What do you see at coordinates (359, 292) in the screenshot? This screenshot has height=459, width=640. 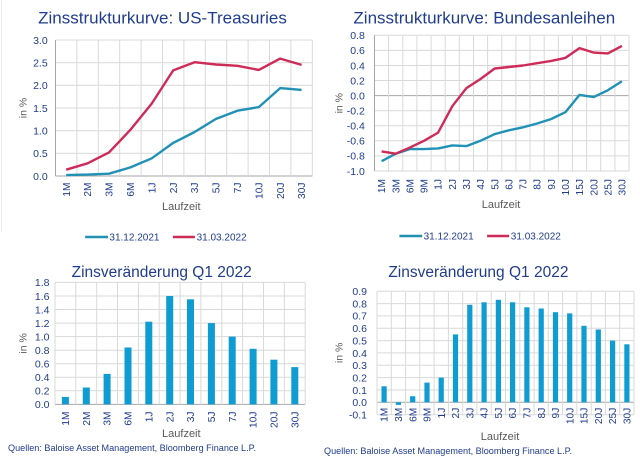 I see `svg-text: 0.9` at bounding box center [359, 292].